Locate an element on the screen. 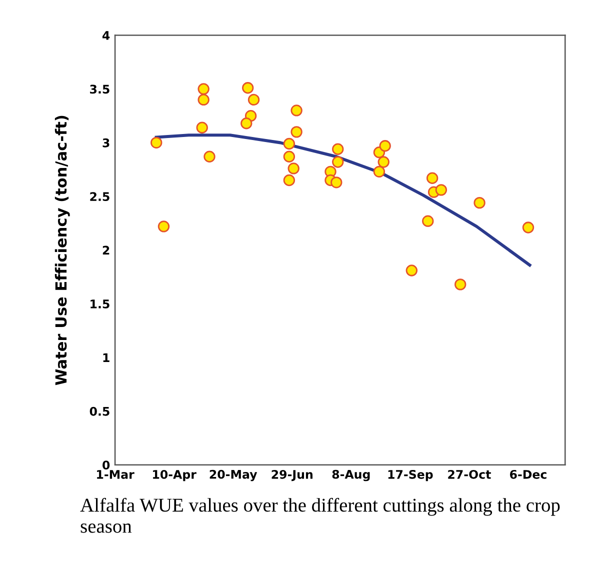 The height and width of the screenshot is (569, 593). y-tick-label: 4 is located at coordinates (106, 35).